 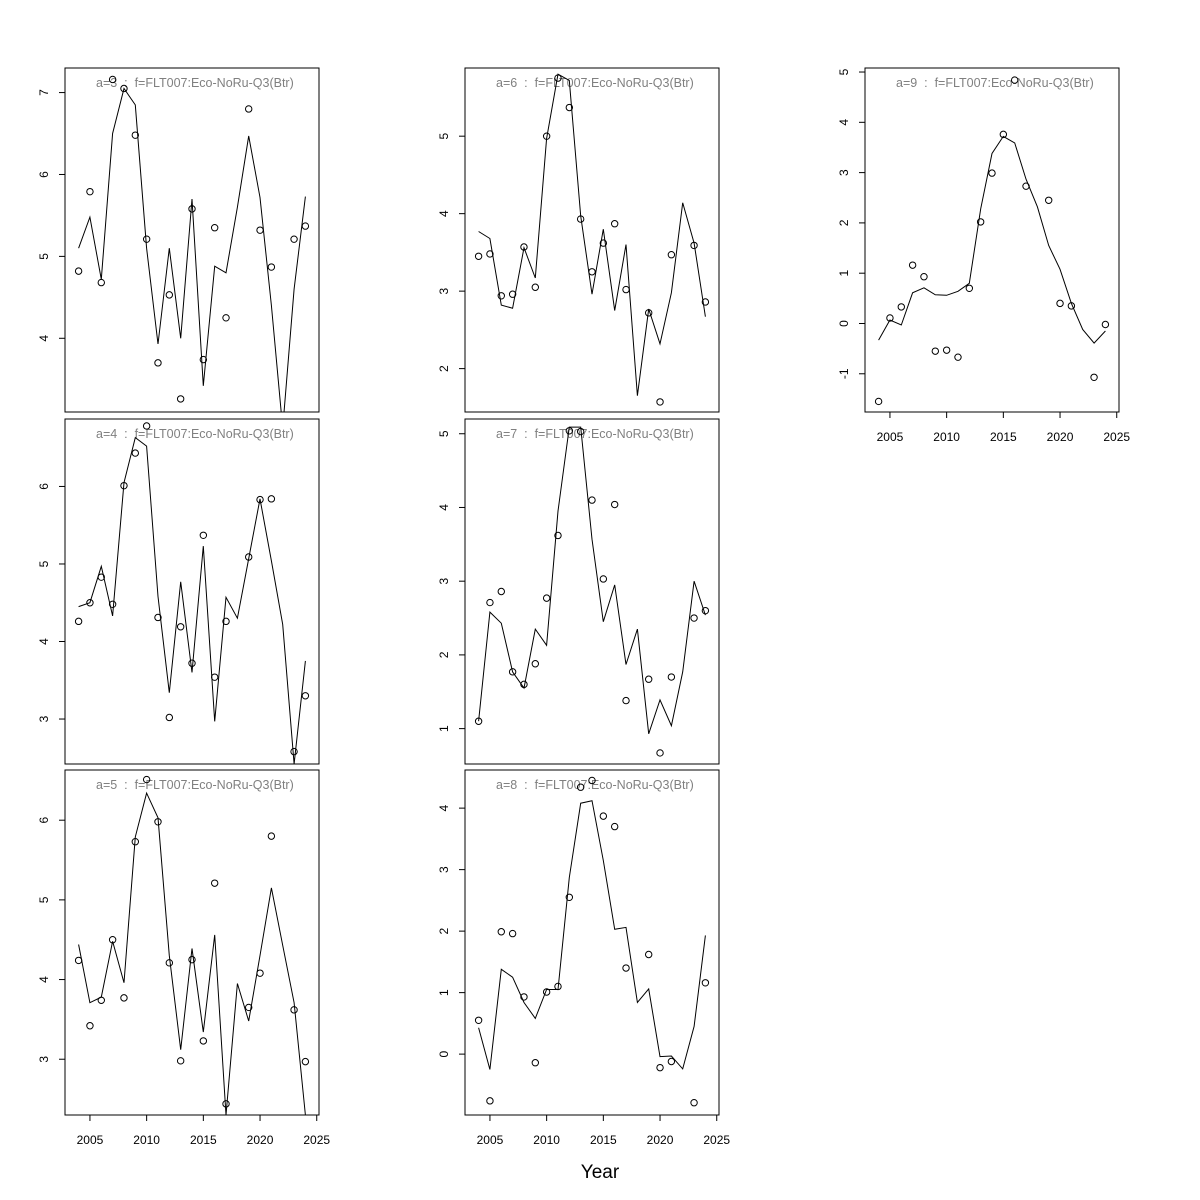 What do you see at coordinates (195, 83) in the screenshot?
I see `panel-title: a=3 : f=FLT007:Eco-NoRu-Q3(Btr)` at bounding box center [195, 83].